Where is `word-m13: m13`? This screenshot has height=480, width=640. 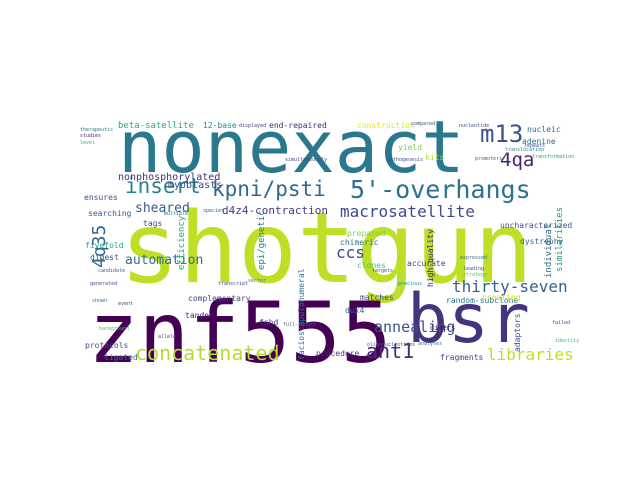
word-m13: m13 is located at coordinates (501, 134).